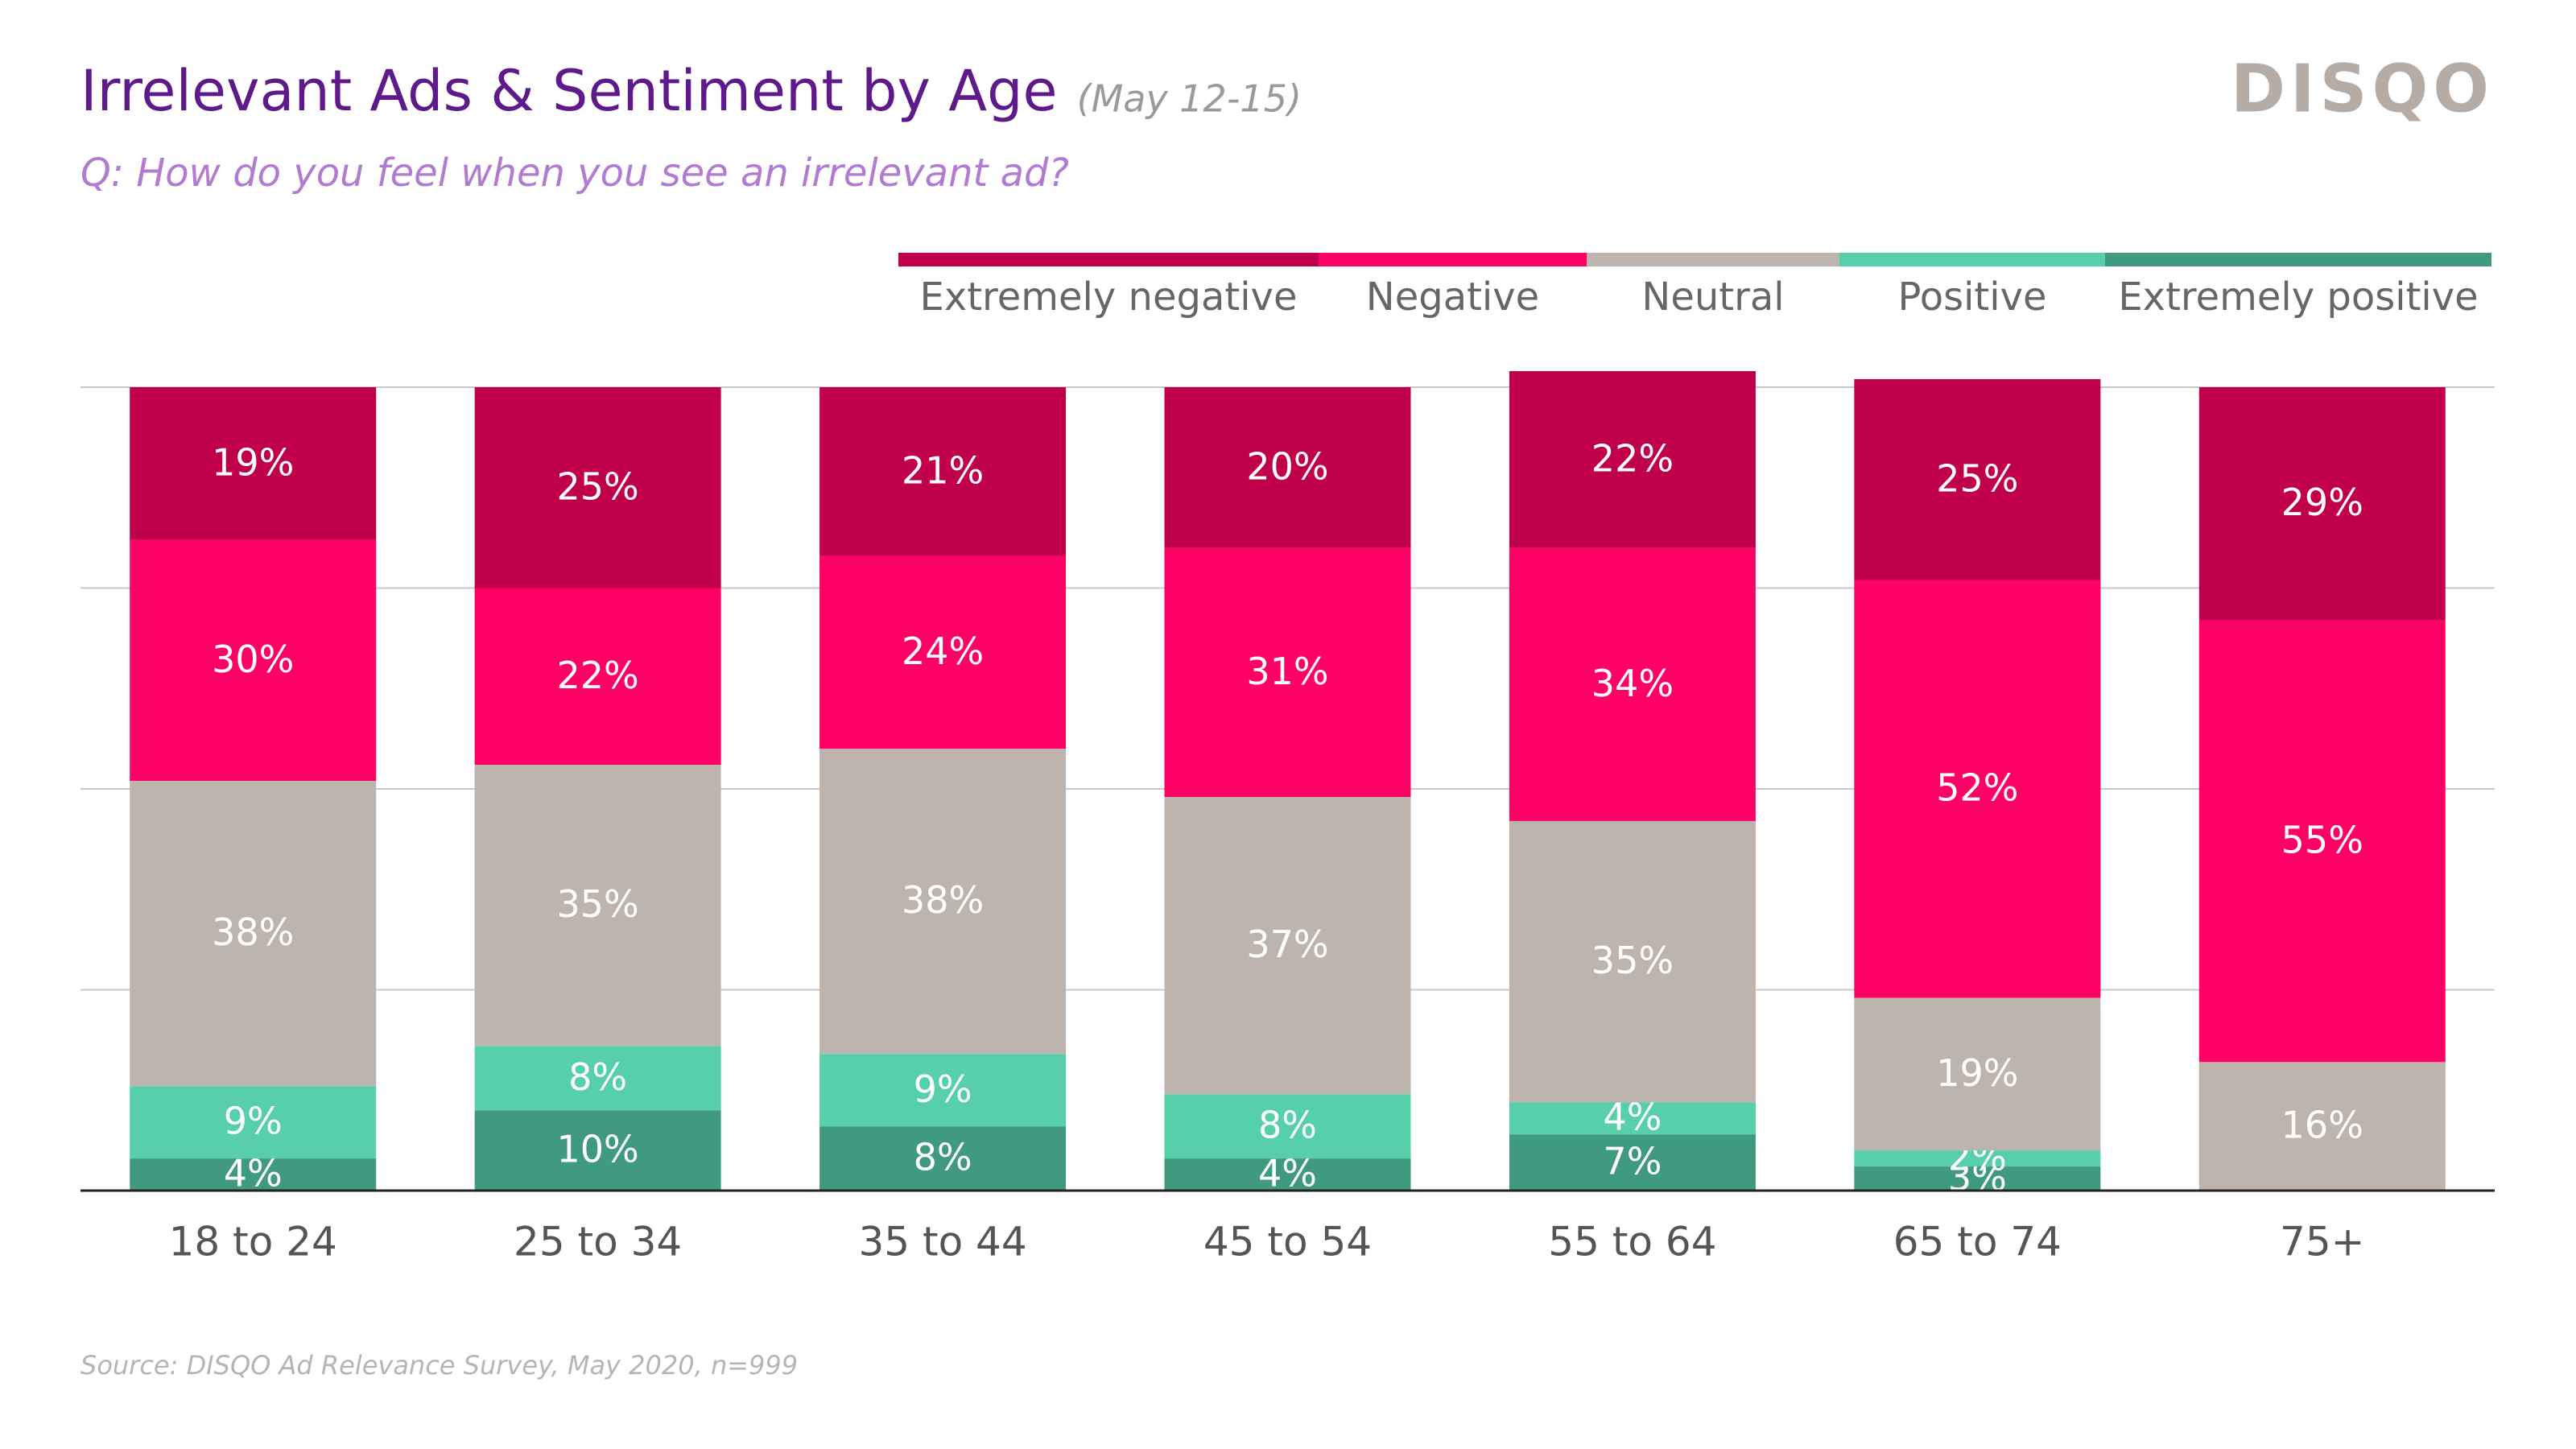  What do you see at coordinates (1977, 1242) in the screenshot?
I see `x-tick-label: 65 to 74` at bounding box center [1977, 1242].